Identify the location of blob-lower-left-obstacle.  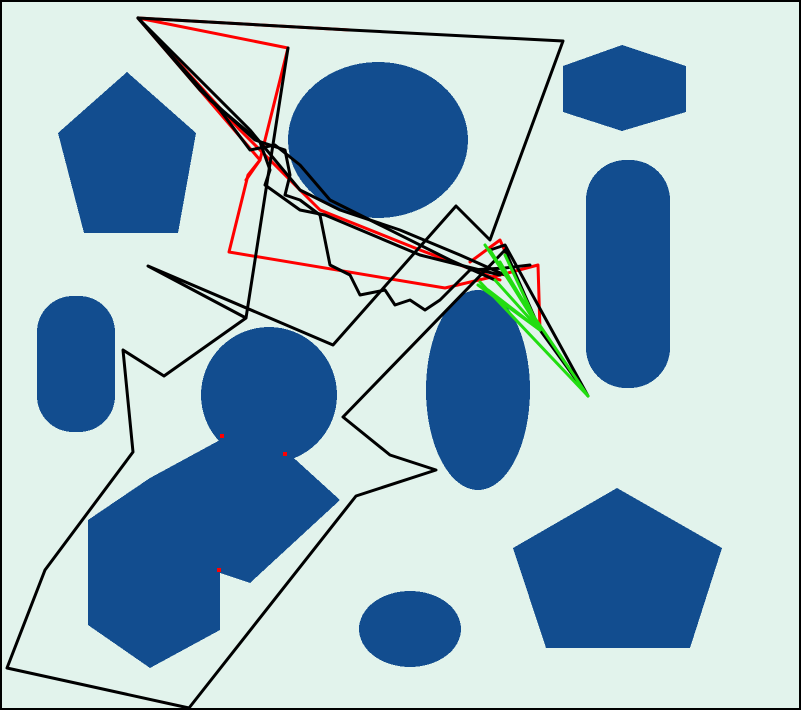
(214, 554).